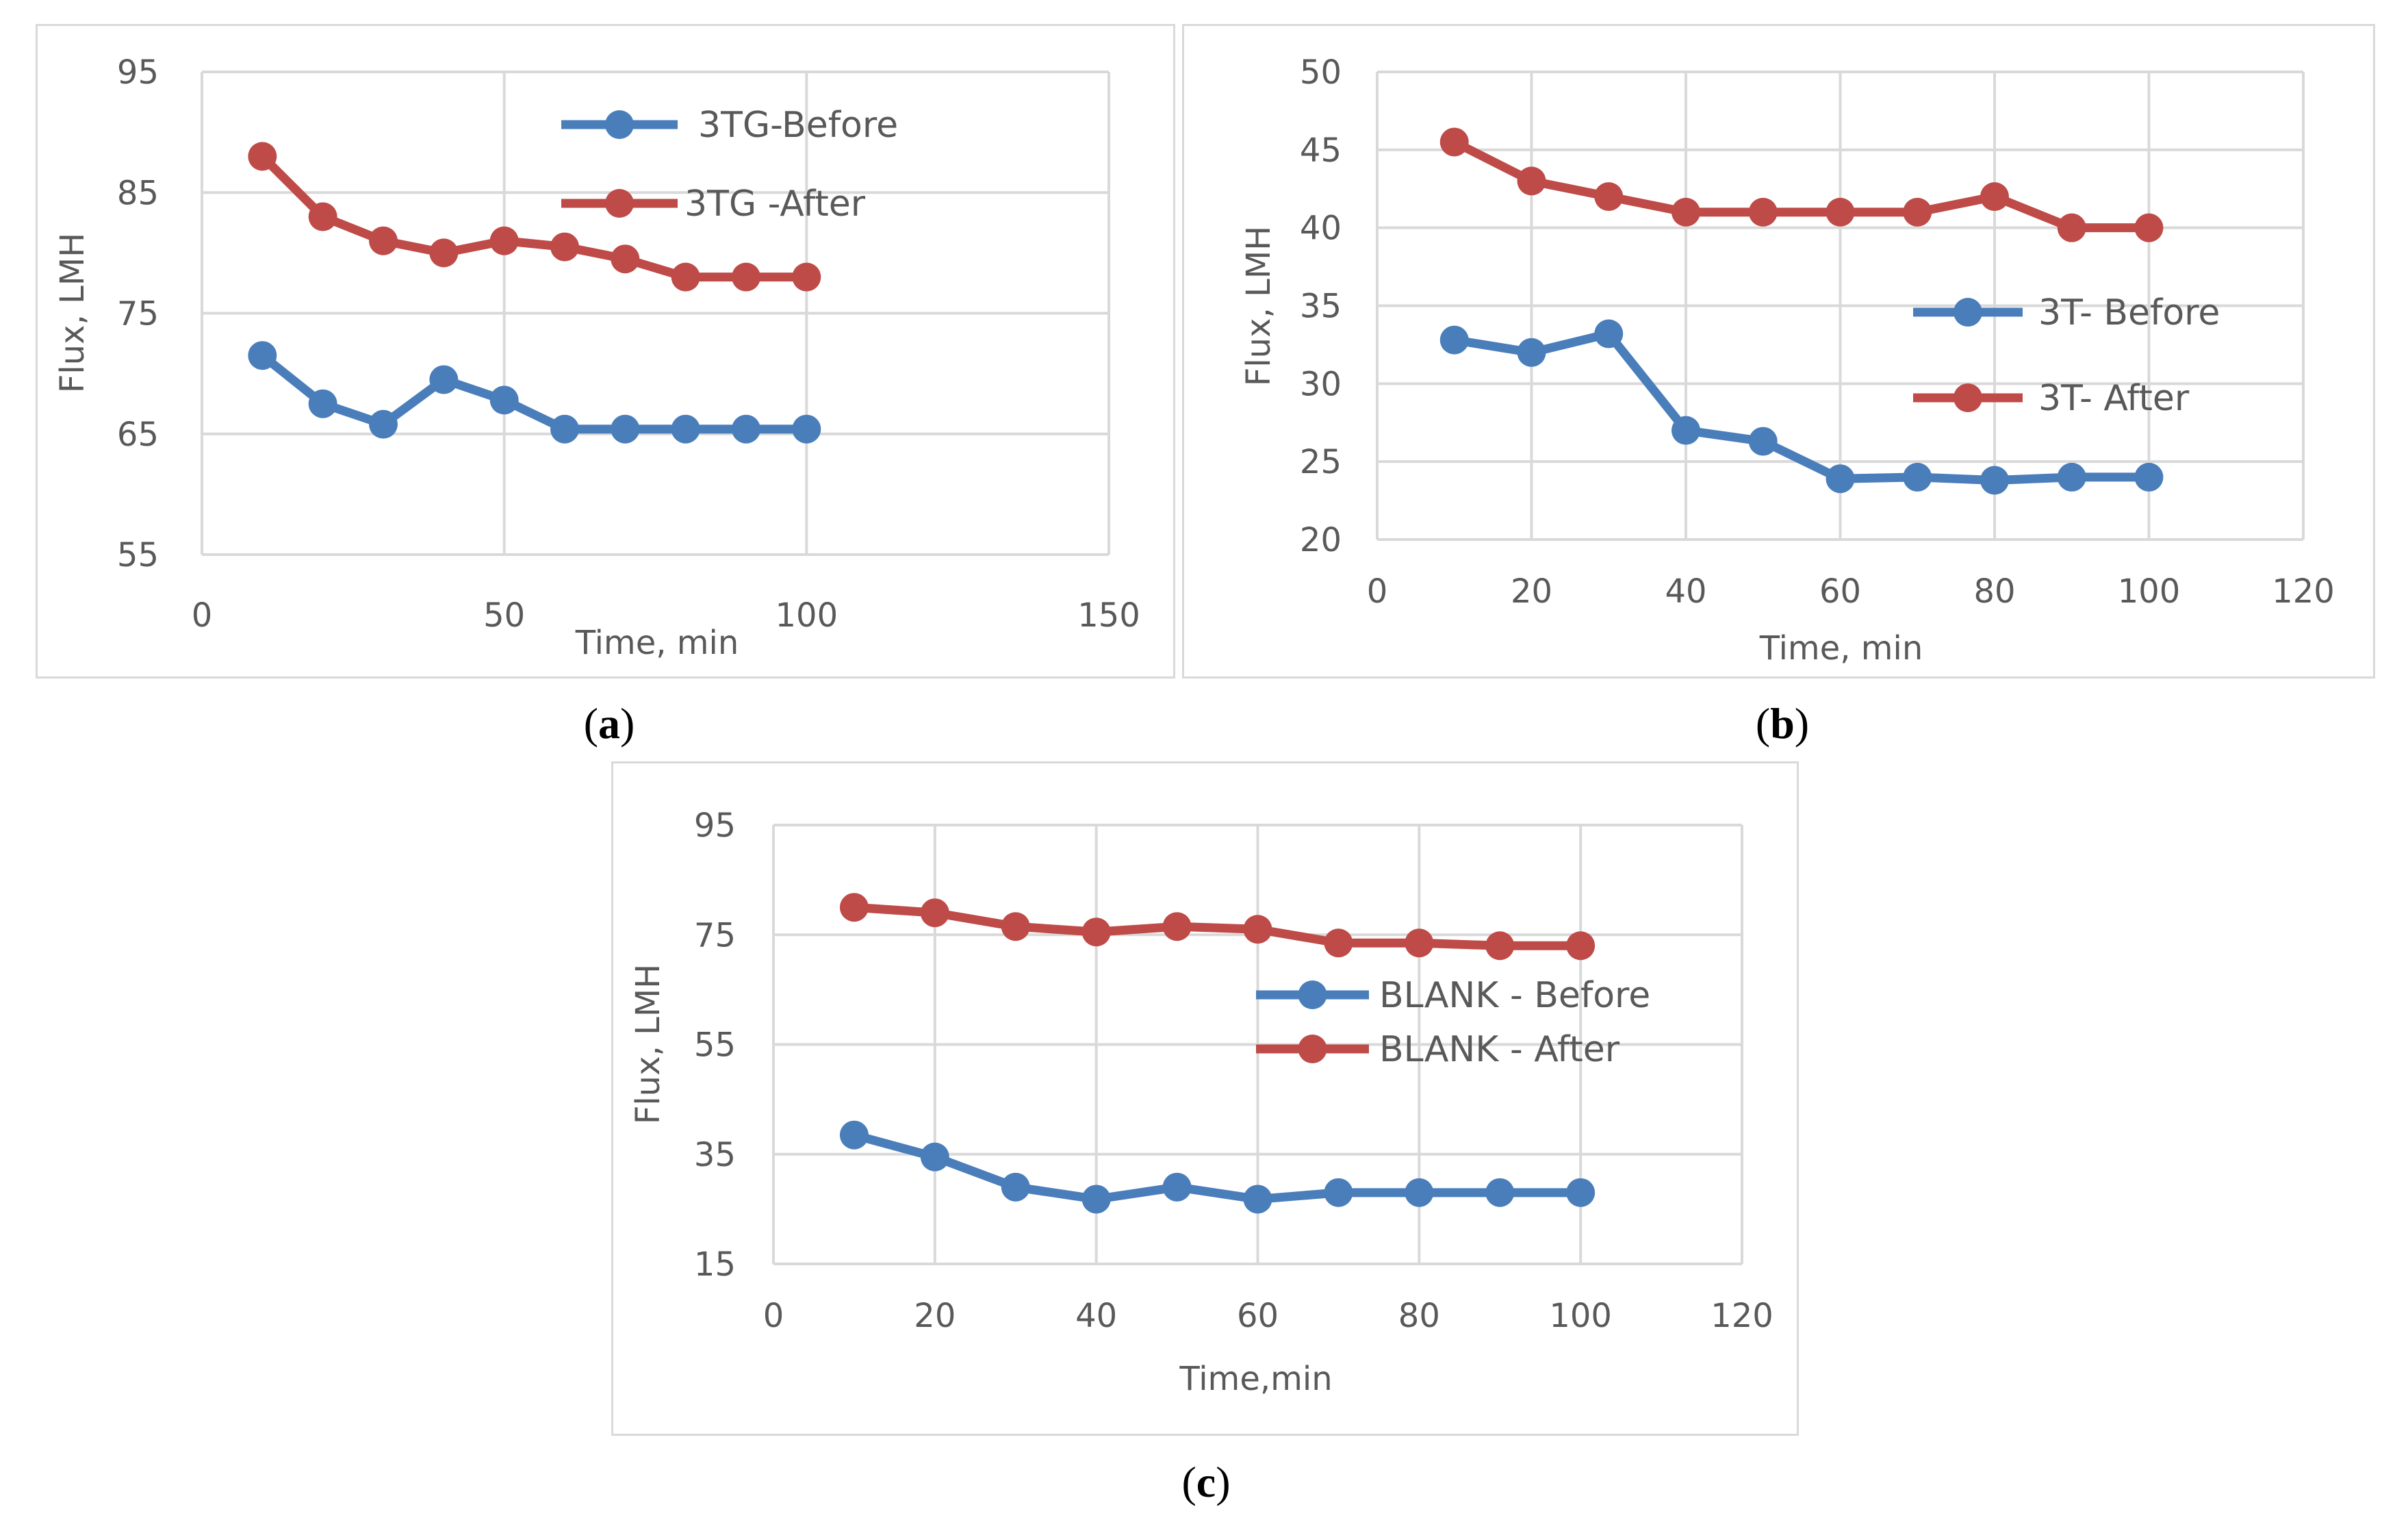  Describe the element at coordinates (1321, 150) in the screenshot. I see `b-y-tick-label: 45` at that location.